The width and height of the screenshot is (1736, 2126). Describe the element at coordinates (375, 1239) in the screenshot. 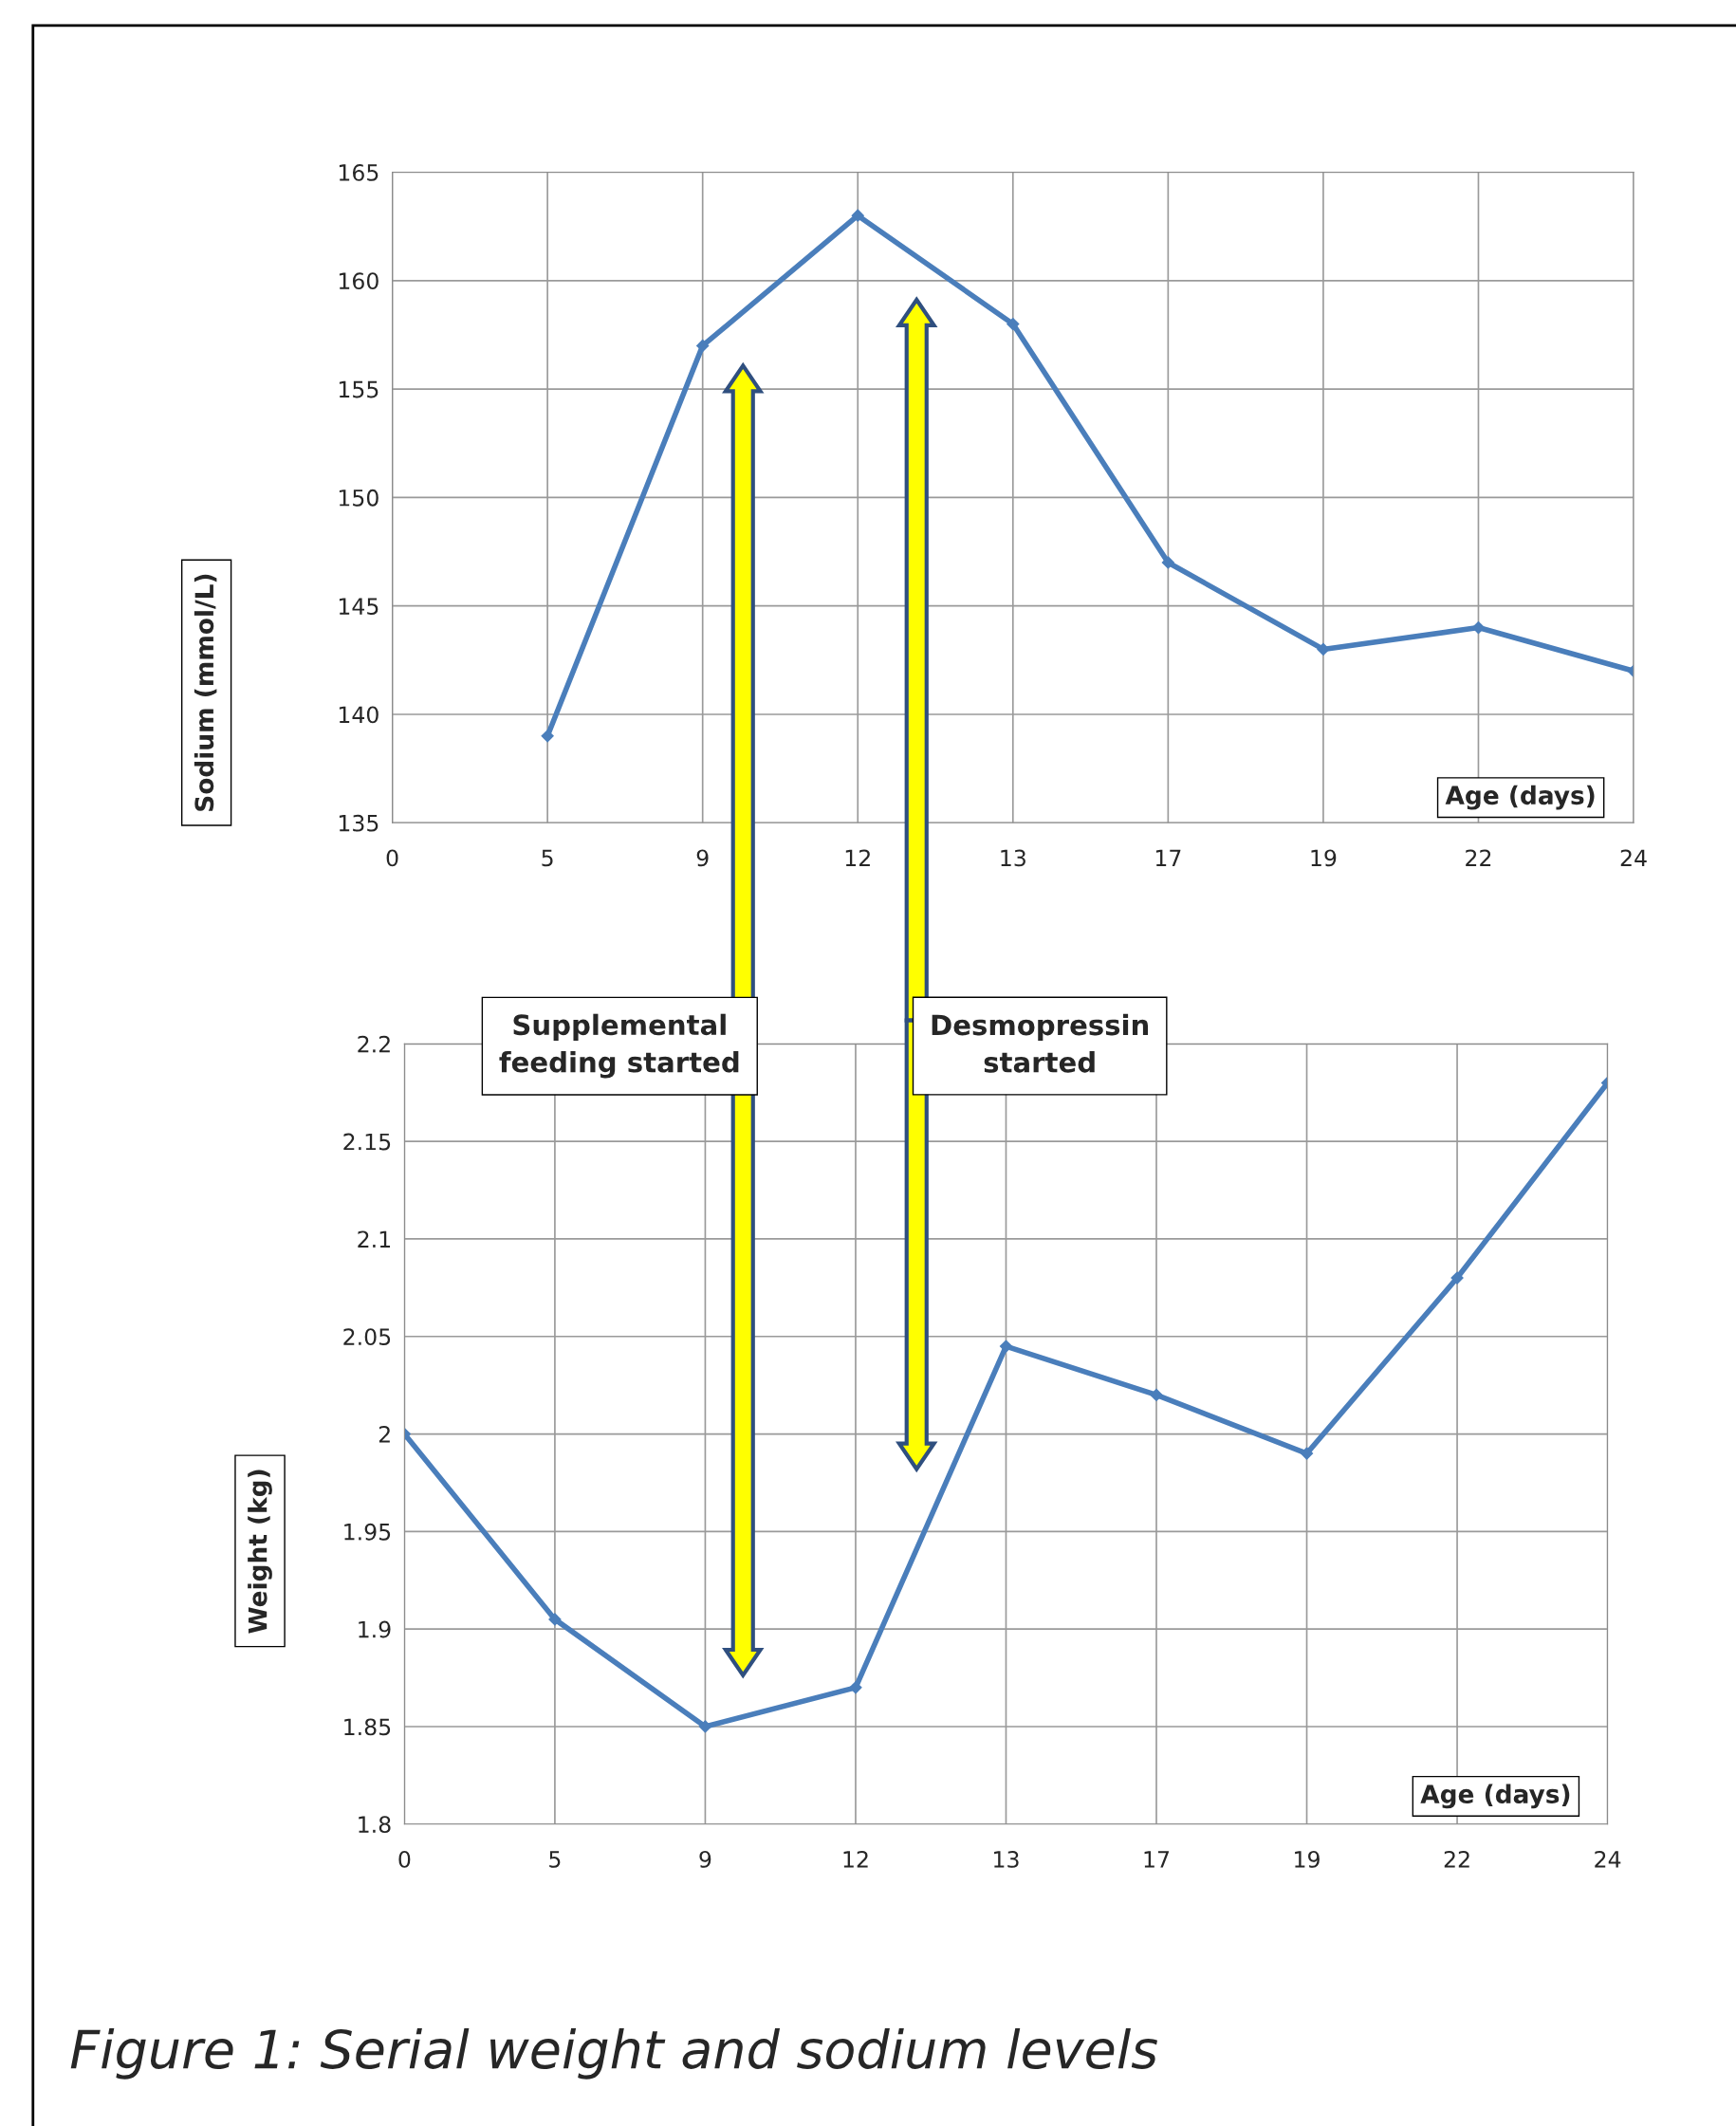

I see `y-tick-label: 2.1` at that location.